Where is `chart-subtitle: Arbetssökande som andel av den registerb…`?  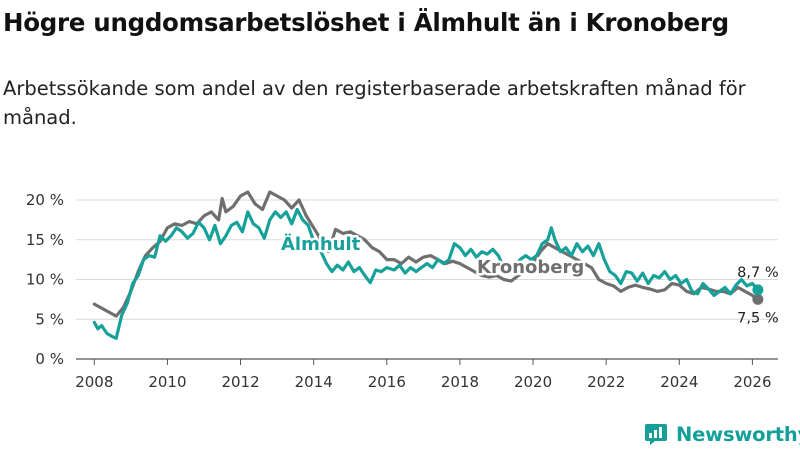
chart-subtitle: Arbetssökande som andel av den registerb… is located at coordinates (374, 103).